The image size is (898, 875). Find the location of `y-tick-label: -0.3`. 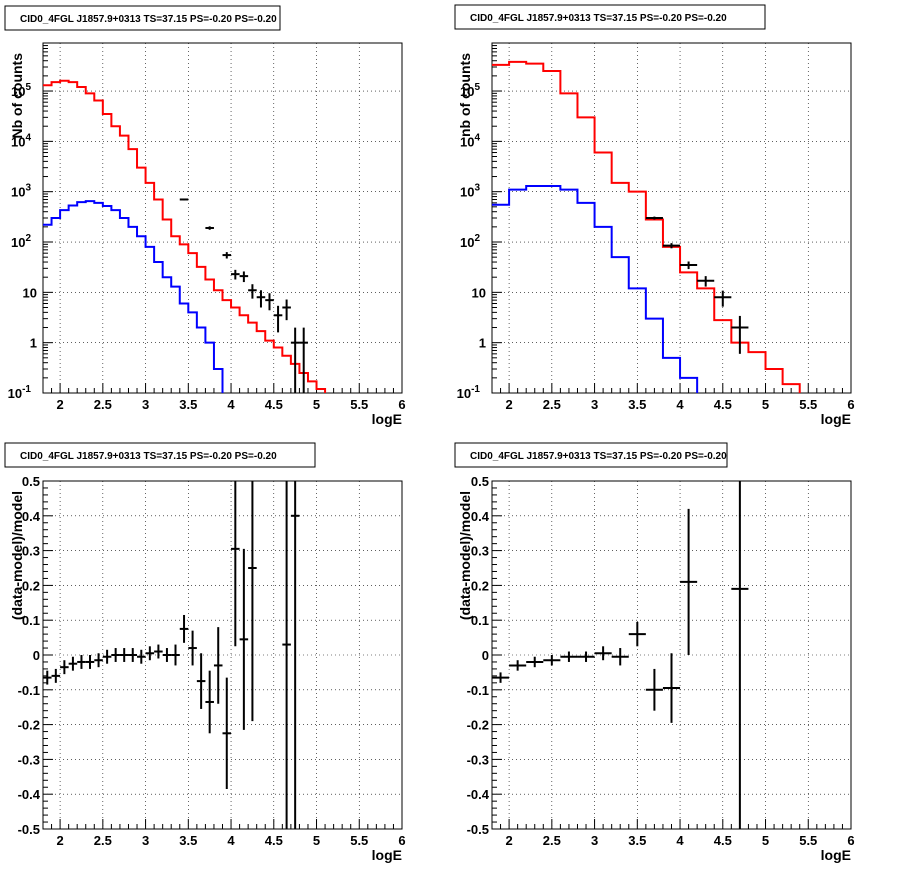

y-tick-label: -0.3 is located at coordinates (478, 759).